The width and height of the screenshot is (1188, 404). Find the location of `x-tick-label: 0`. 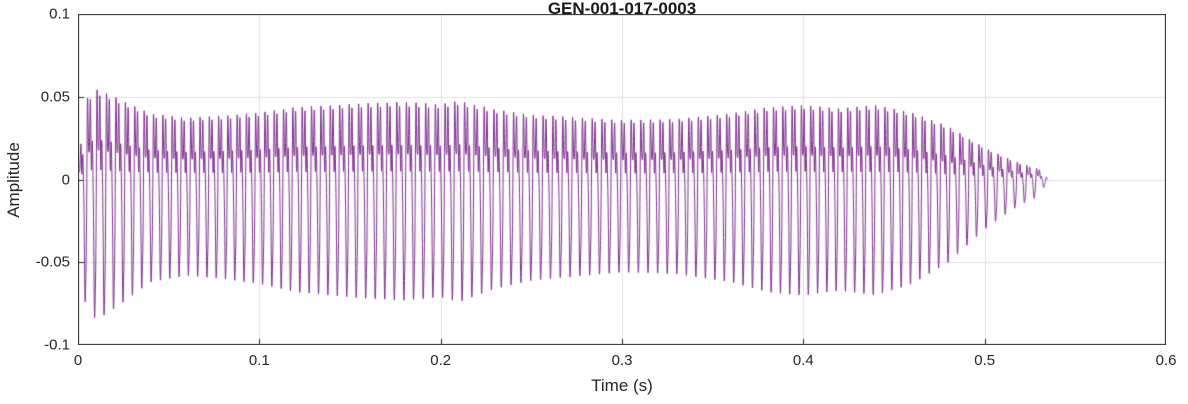

x-tick-label: 0 is located at coordinates (78, 360).